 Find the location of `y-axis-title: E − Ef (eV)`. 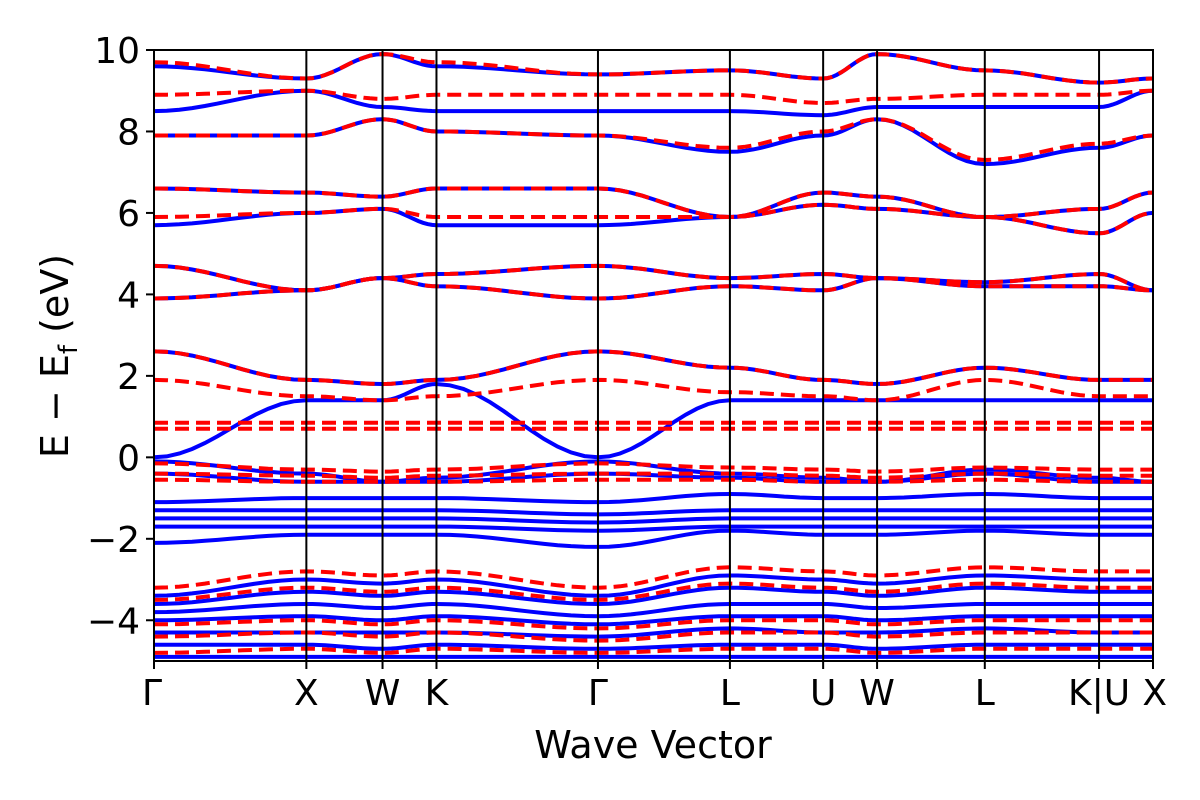

y-axis-title: E − Ef (eV) is located at coordinates (58, 356).